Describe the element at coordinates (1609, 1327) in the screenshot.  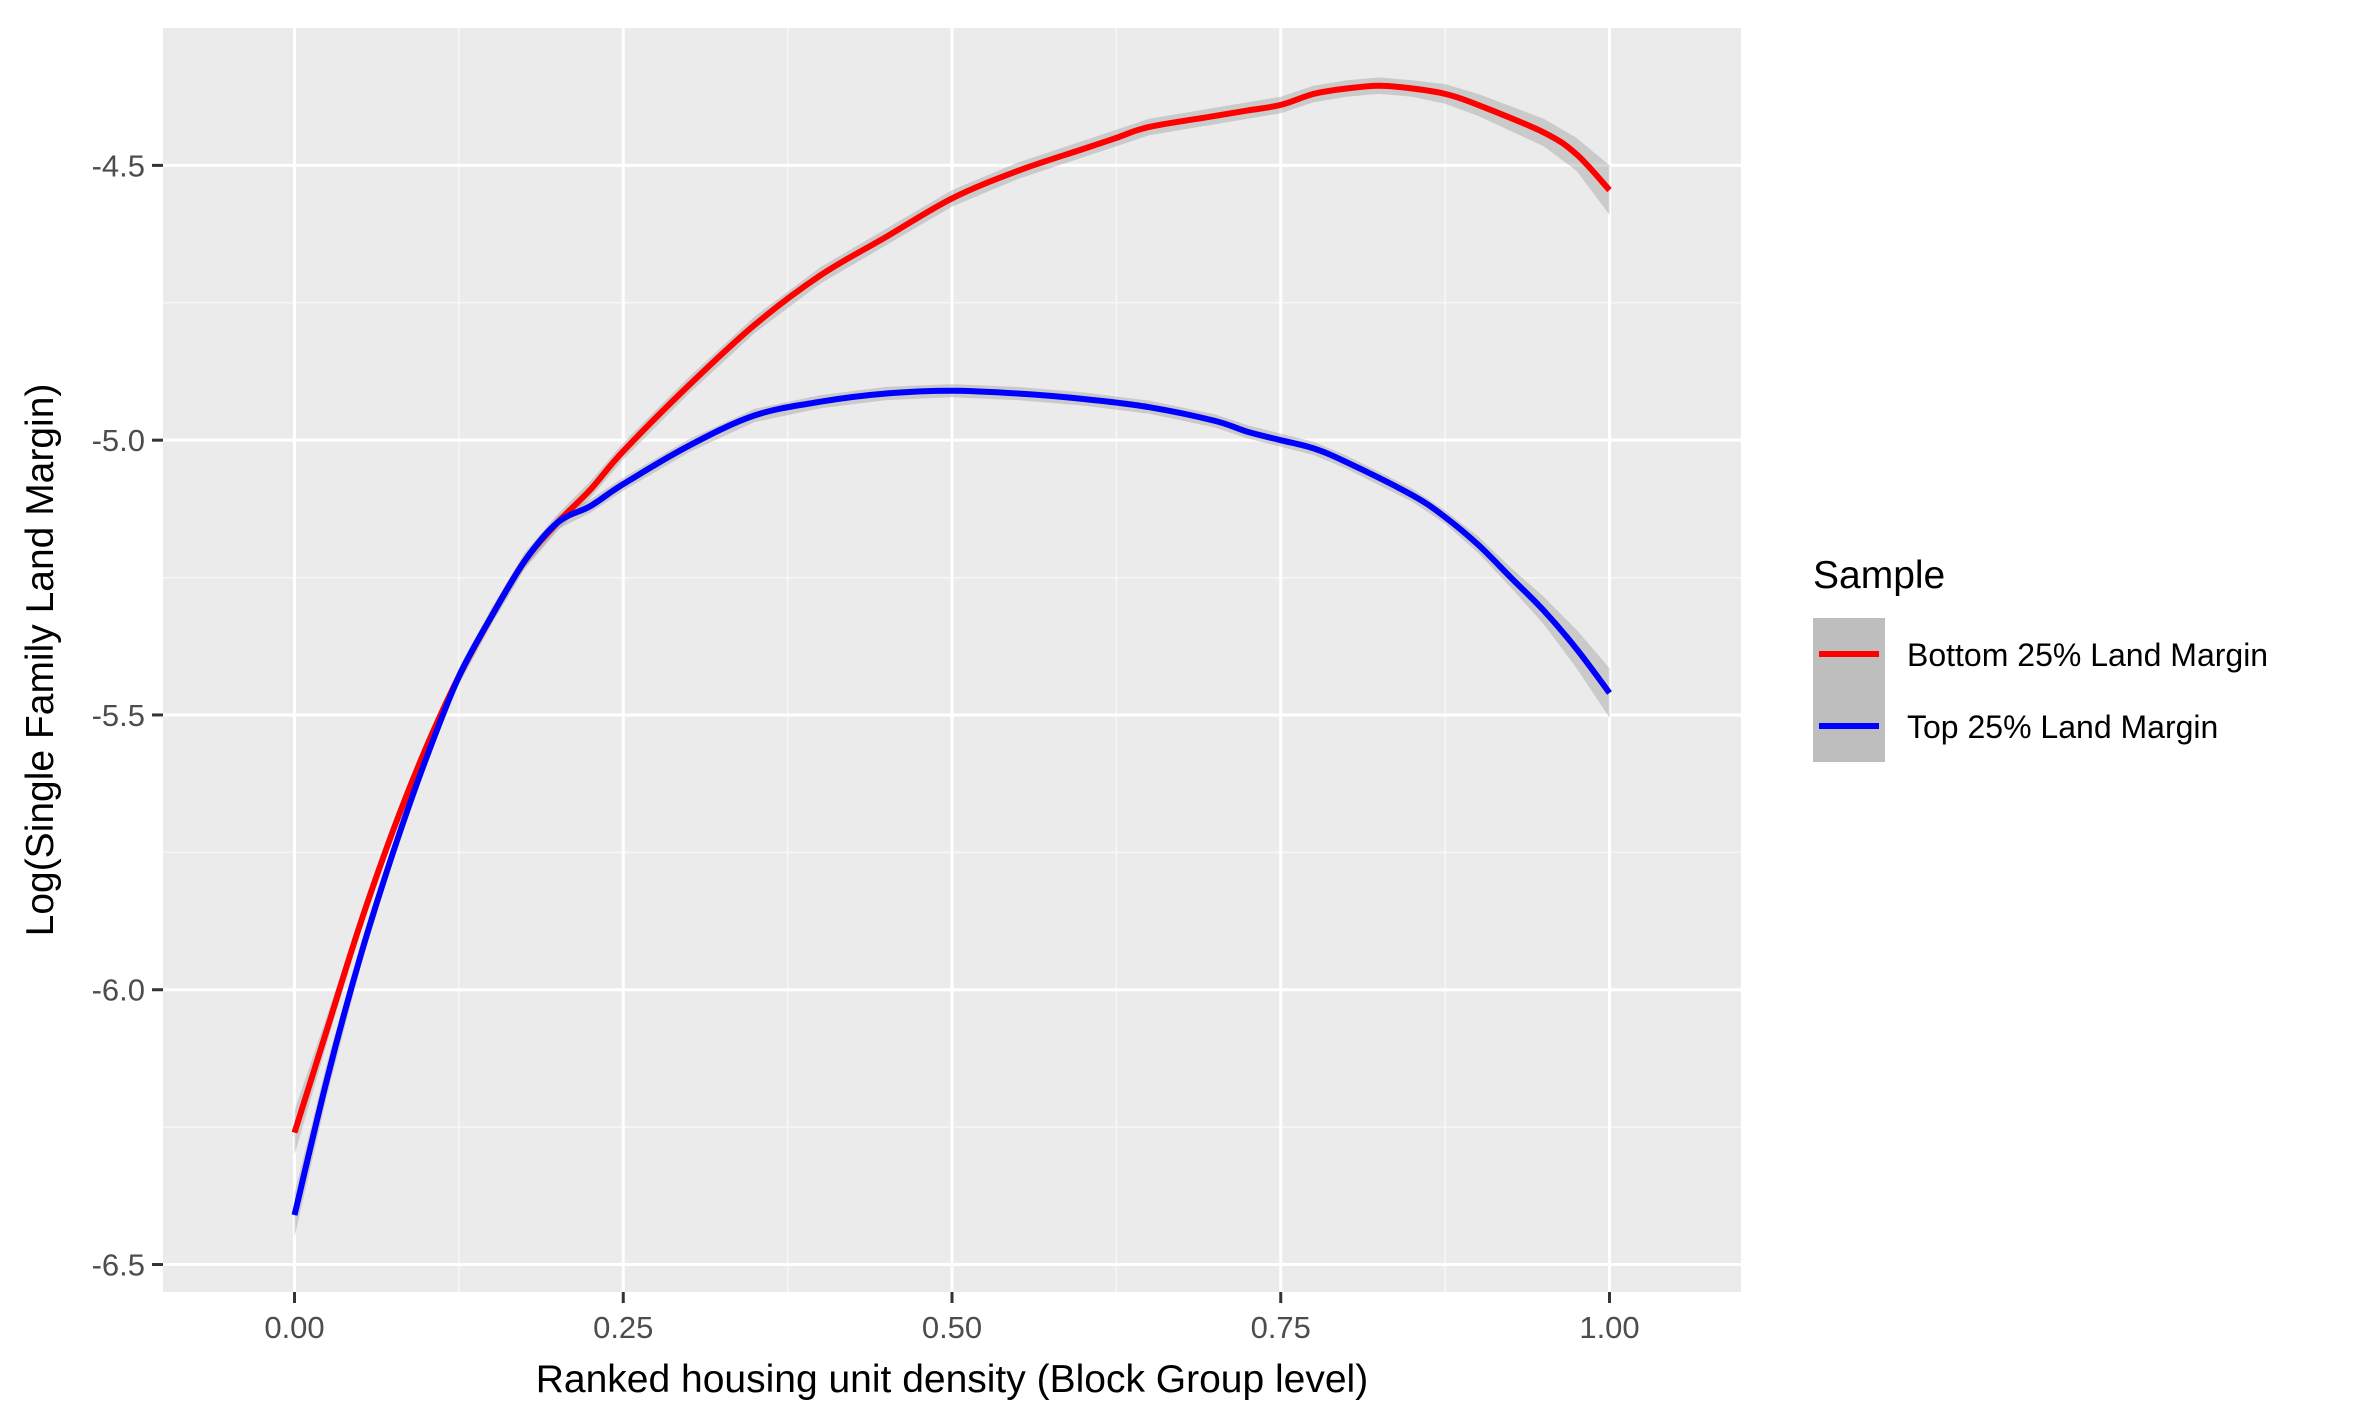
I see `x-tick-label: 1.00` at that location.